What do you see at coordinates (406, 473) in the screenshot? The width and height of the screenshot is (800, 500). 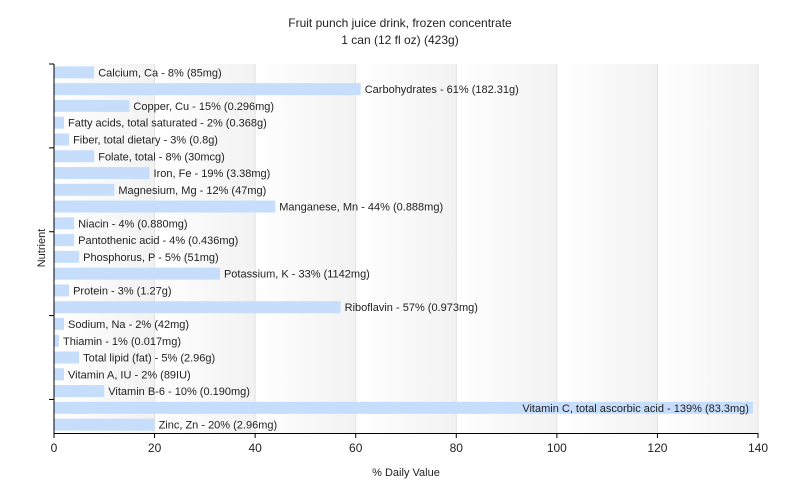 I see `x-axis-title: % Daily Value` at bounding box center [406, 473].